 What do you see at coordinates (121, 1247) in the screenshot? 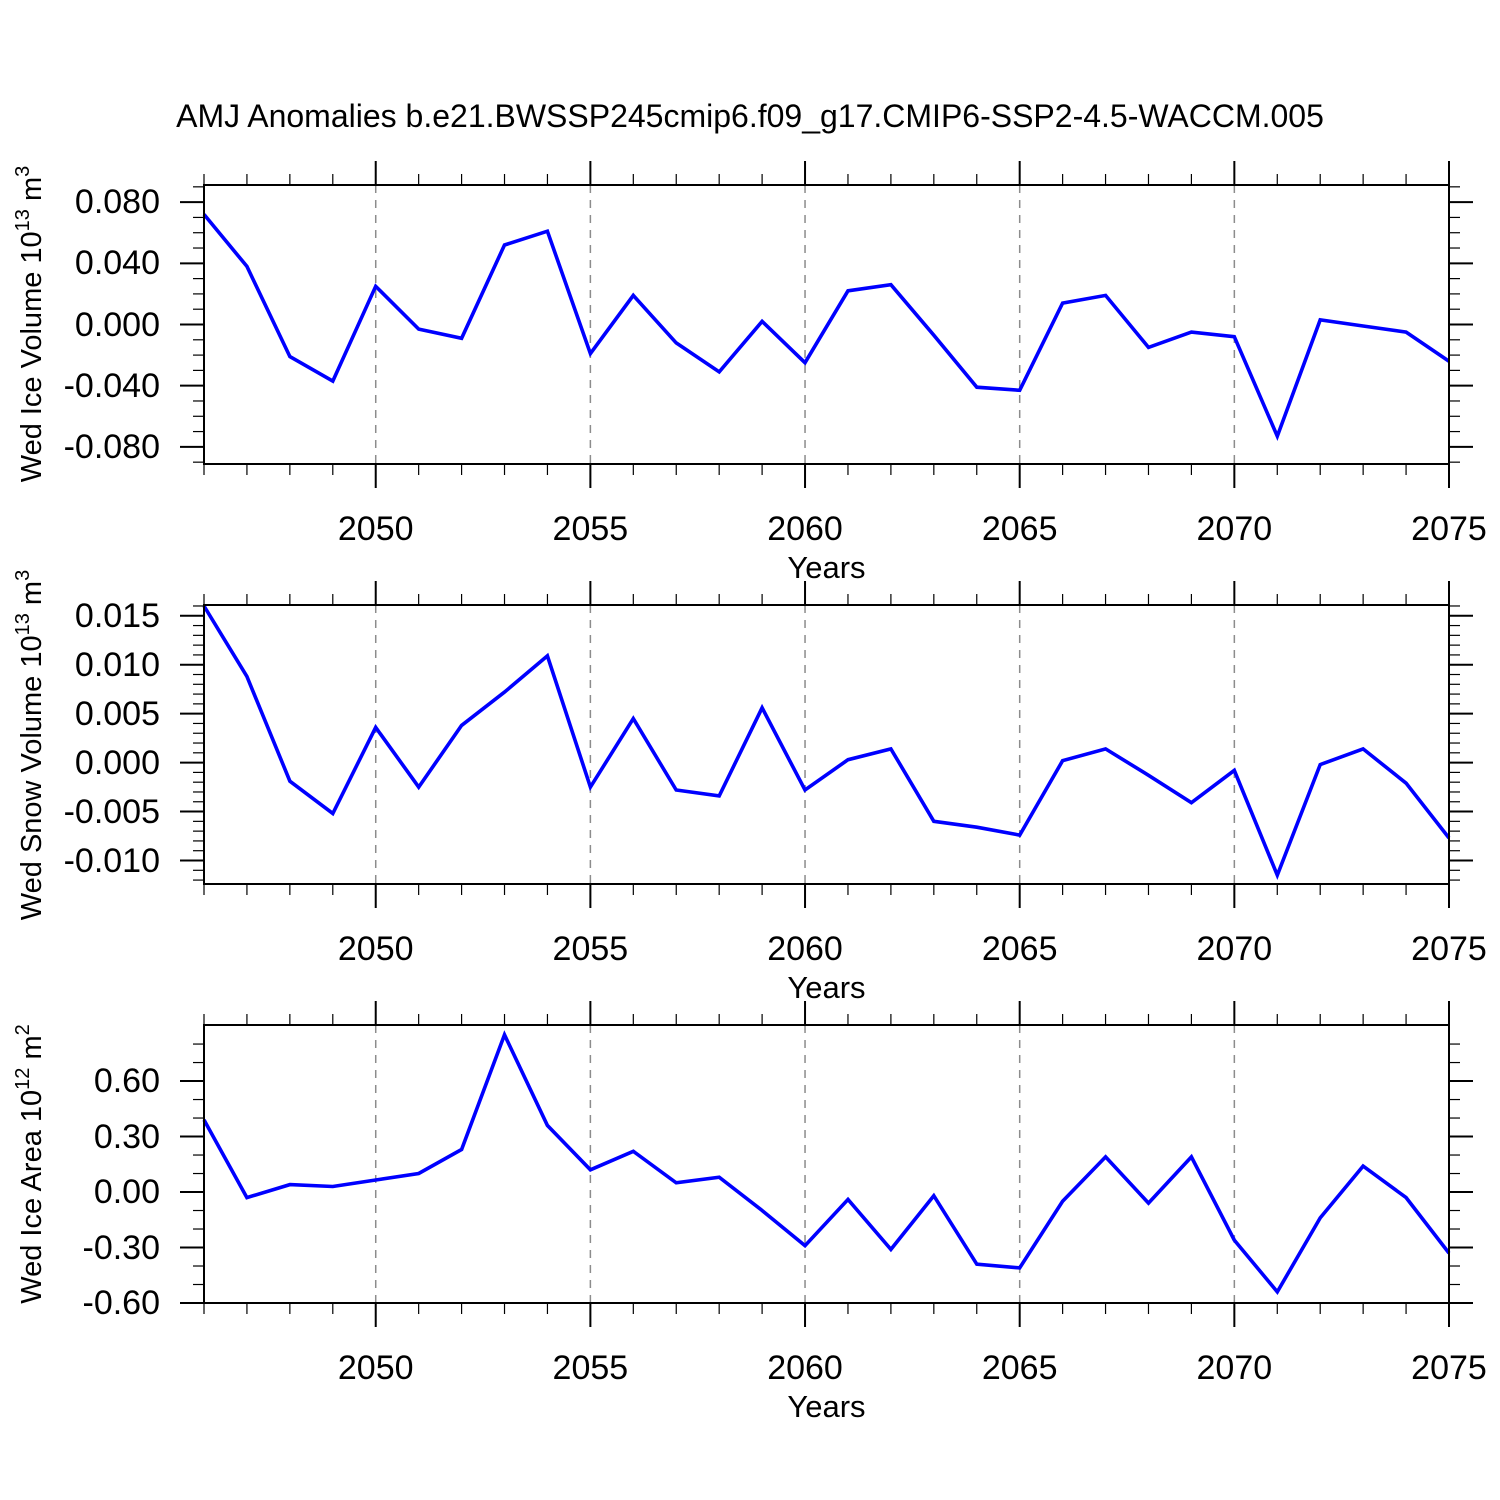
I see `y-tick-label: -0.30` at bounding box center [121, 1247].